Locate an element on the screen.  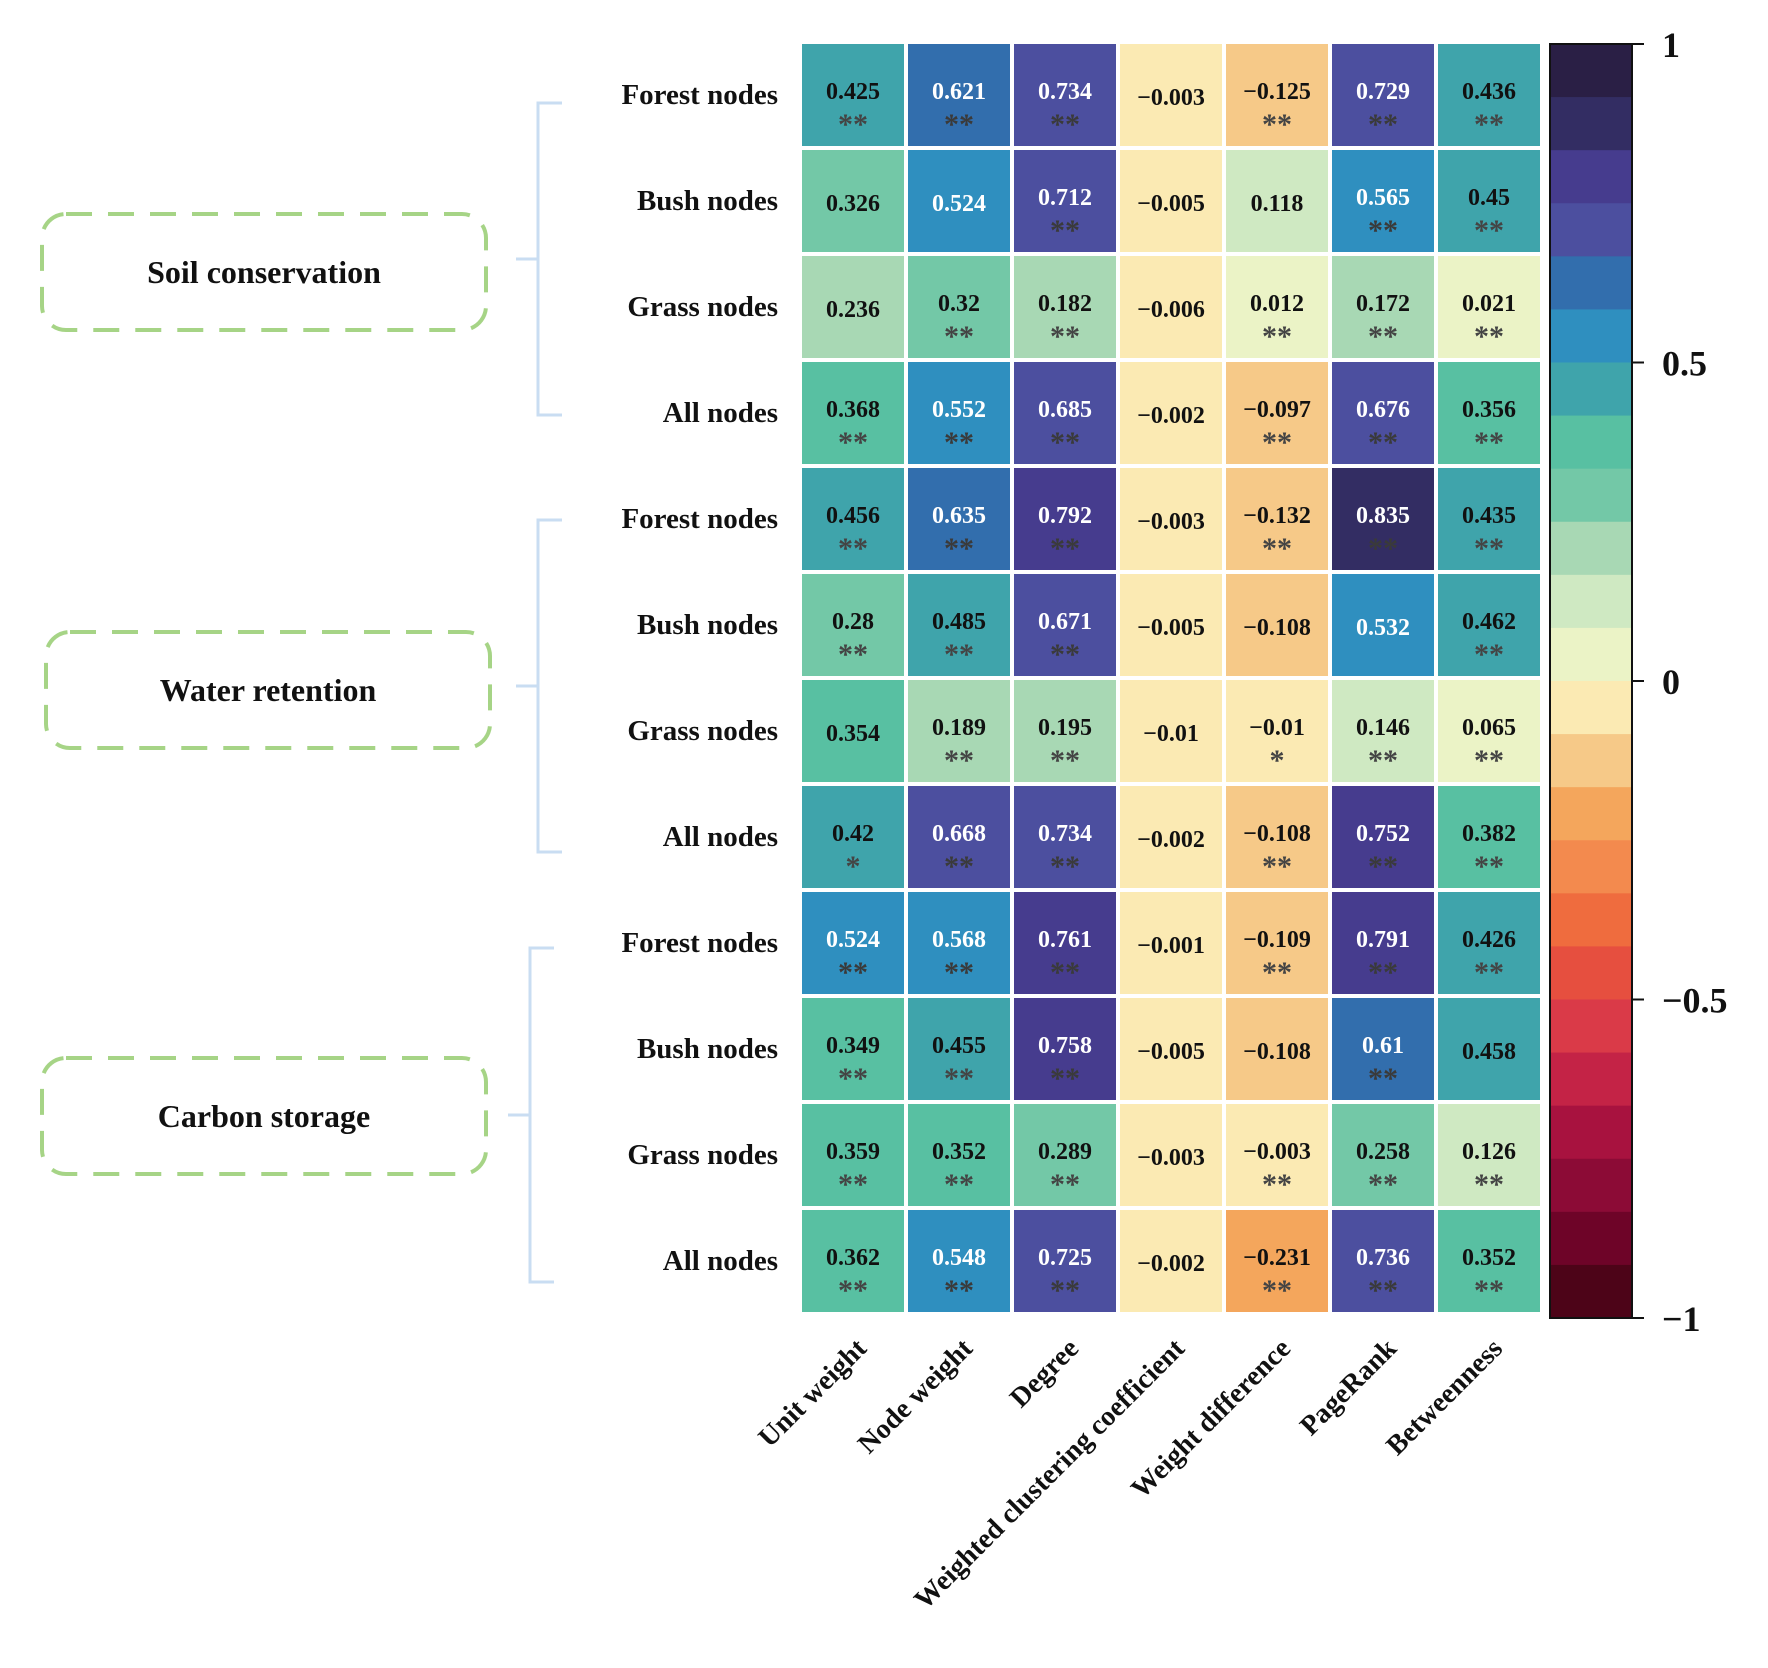
cell-value-label: 0.485 is located at coordinates (959, 622).